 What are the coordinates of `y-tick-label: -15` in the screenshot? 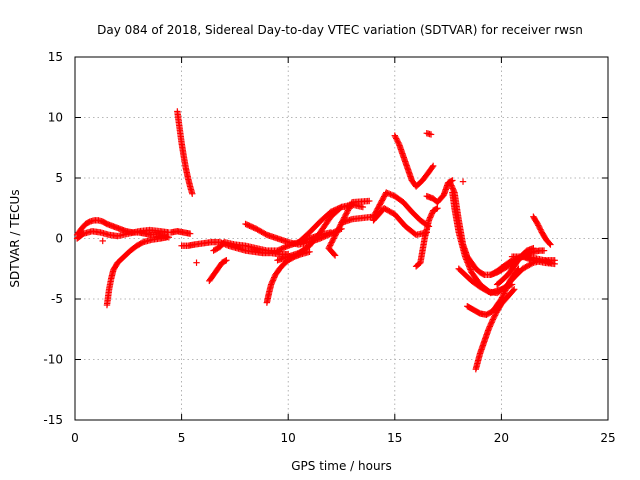 It's located at (53, 420).